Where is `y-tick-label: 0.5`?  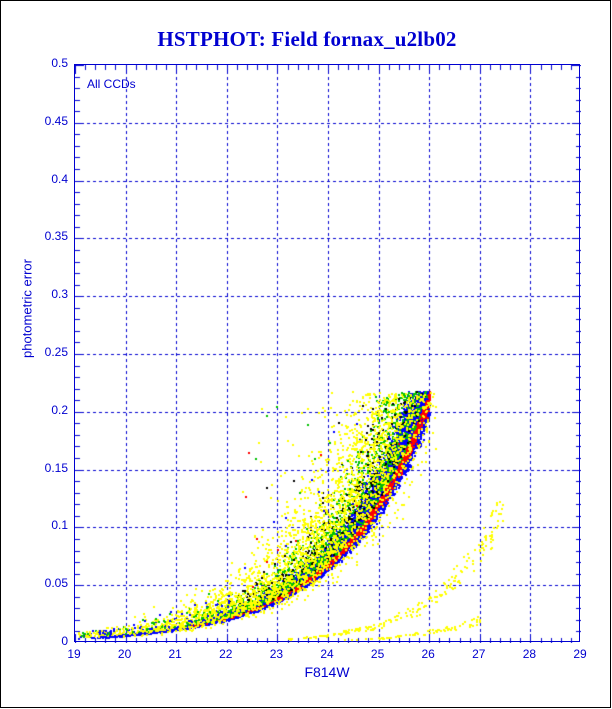
y-tick-label: 0.5 is located at coordinates (59, 63).